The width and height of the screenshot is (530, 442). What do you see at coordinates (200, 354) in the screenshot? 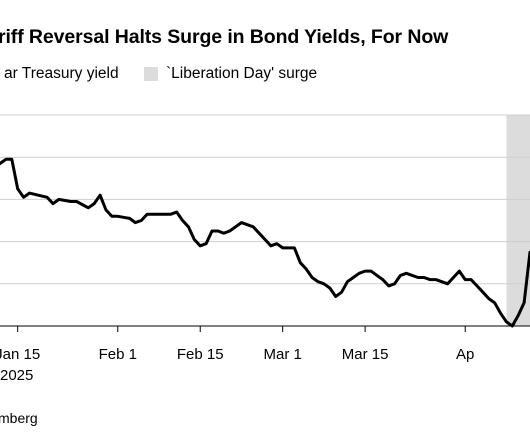
I see `x-tick-label-2: Feb 15` at bounding box center [200, 354].